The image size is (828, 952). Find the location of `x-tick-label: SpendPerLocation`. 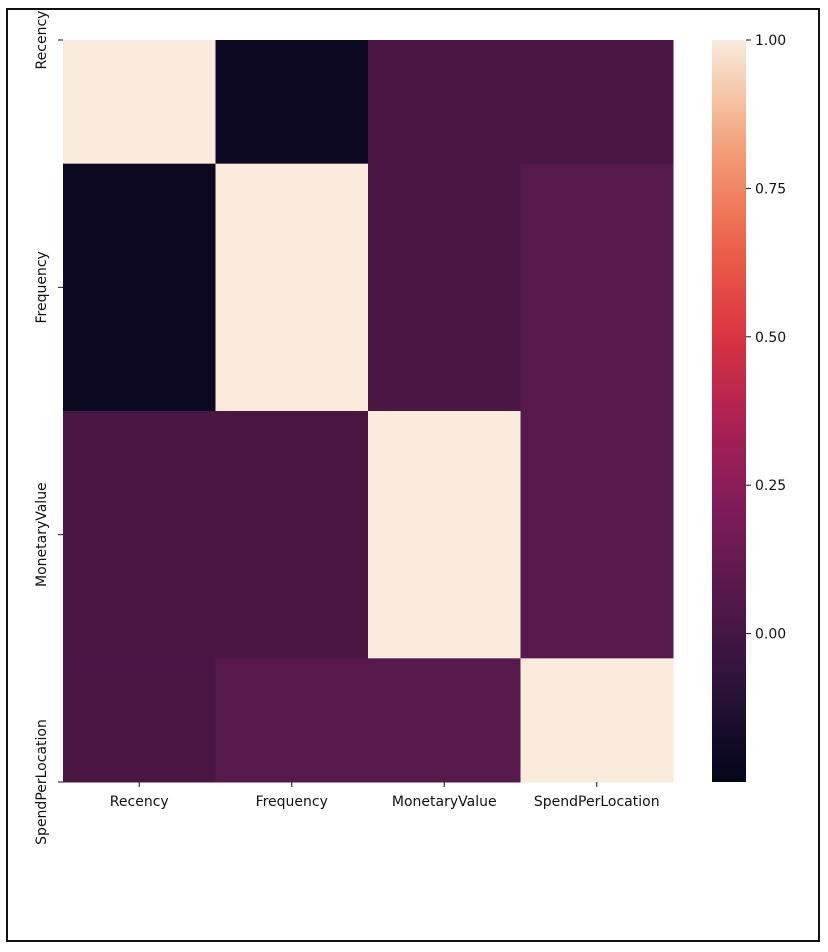

x-tick-label: SpendPerLocation is located at coordinates (597, 802).